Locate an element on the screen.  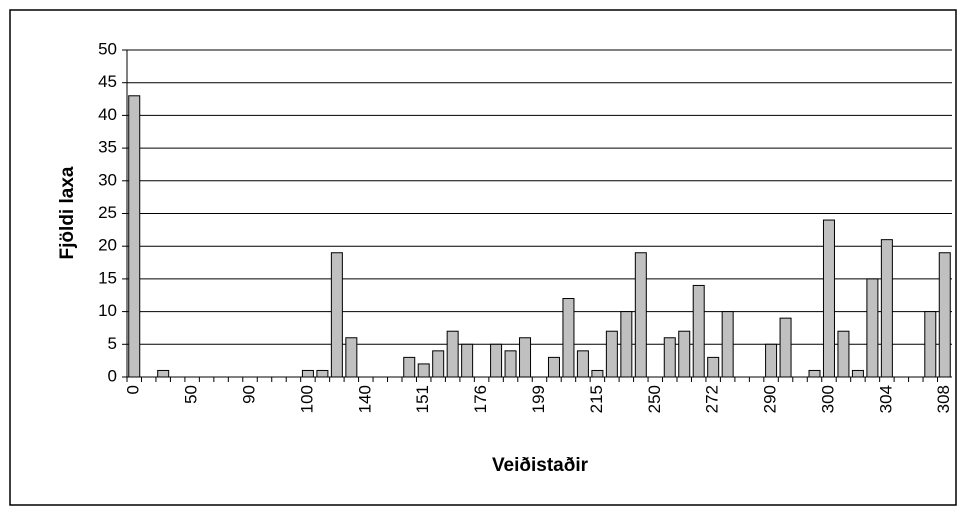
y-tick-label: 0 is located at coordinates (112, 375).